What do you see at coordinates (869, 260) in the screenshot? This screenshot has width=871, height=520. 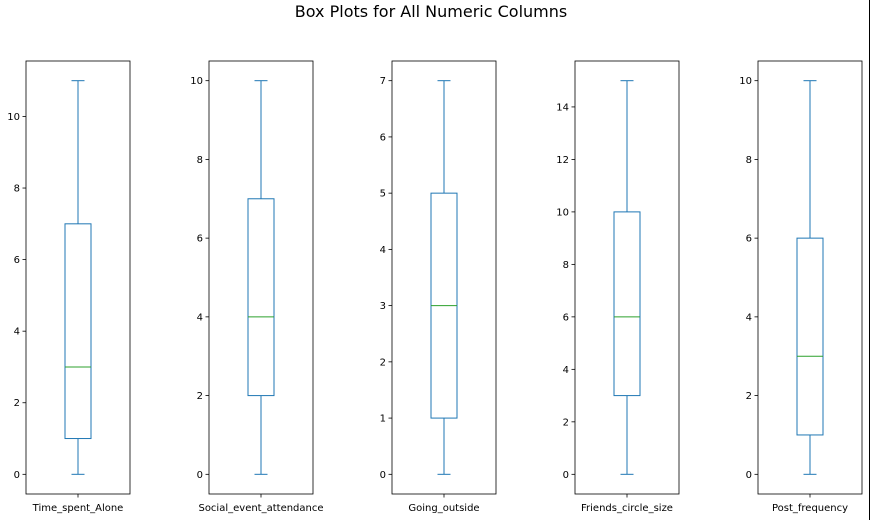 I see `right-edge-divider` at bounding box center [869, 260].